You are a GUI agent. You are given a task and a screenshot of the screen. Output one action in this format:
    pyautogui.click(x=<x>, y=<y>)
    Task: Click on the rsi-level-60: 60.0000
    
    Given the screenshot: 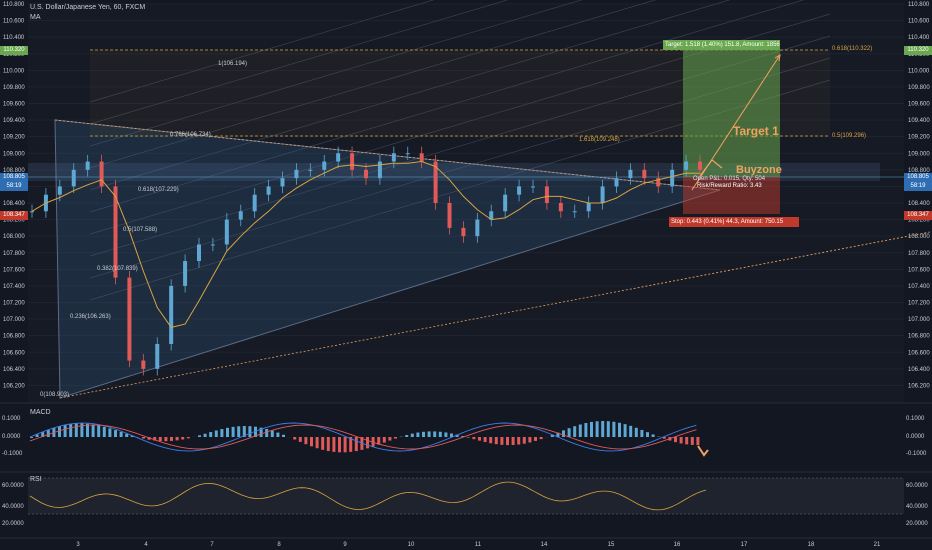 What is the action you would take?
    pyautogui.click(x=917, y=486)
    